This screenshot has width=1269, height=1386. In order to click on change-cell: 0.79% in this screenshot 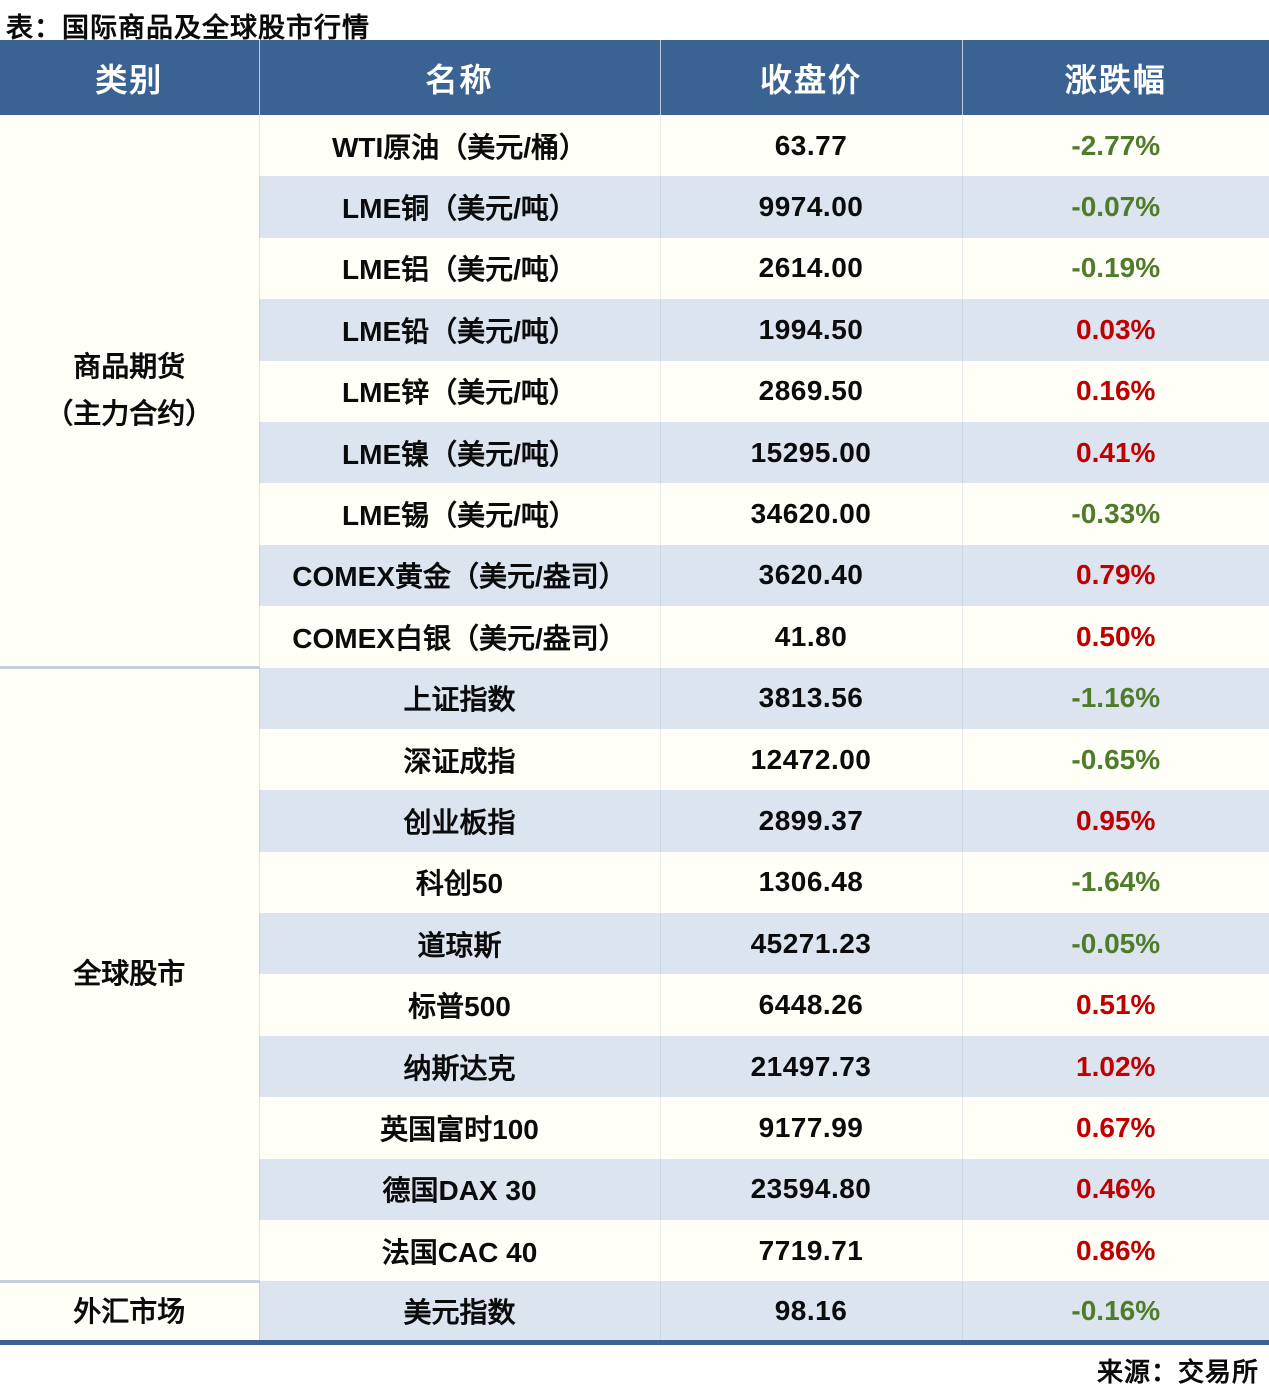, I will do `click(1115, 575)`.